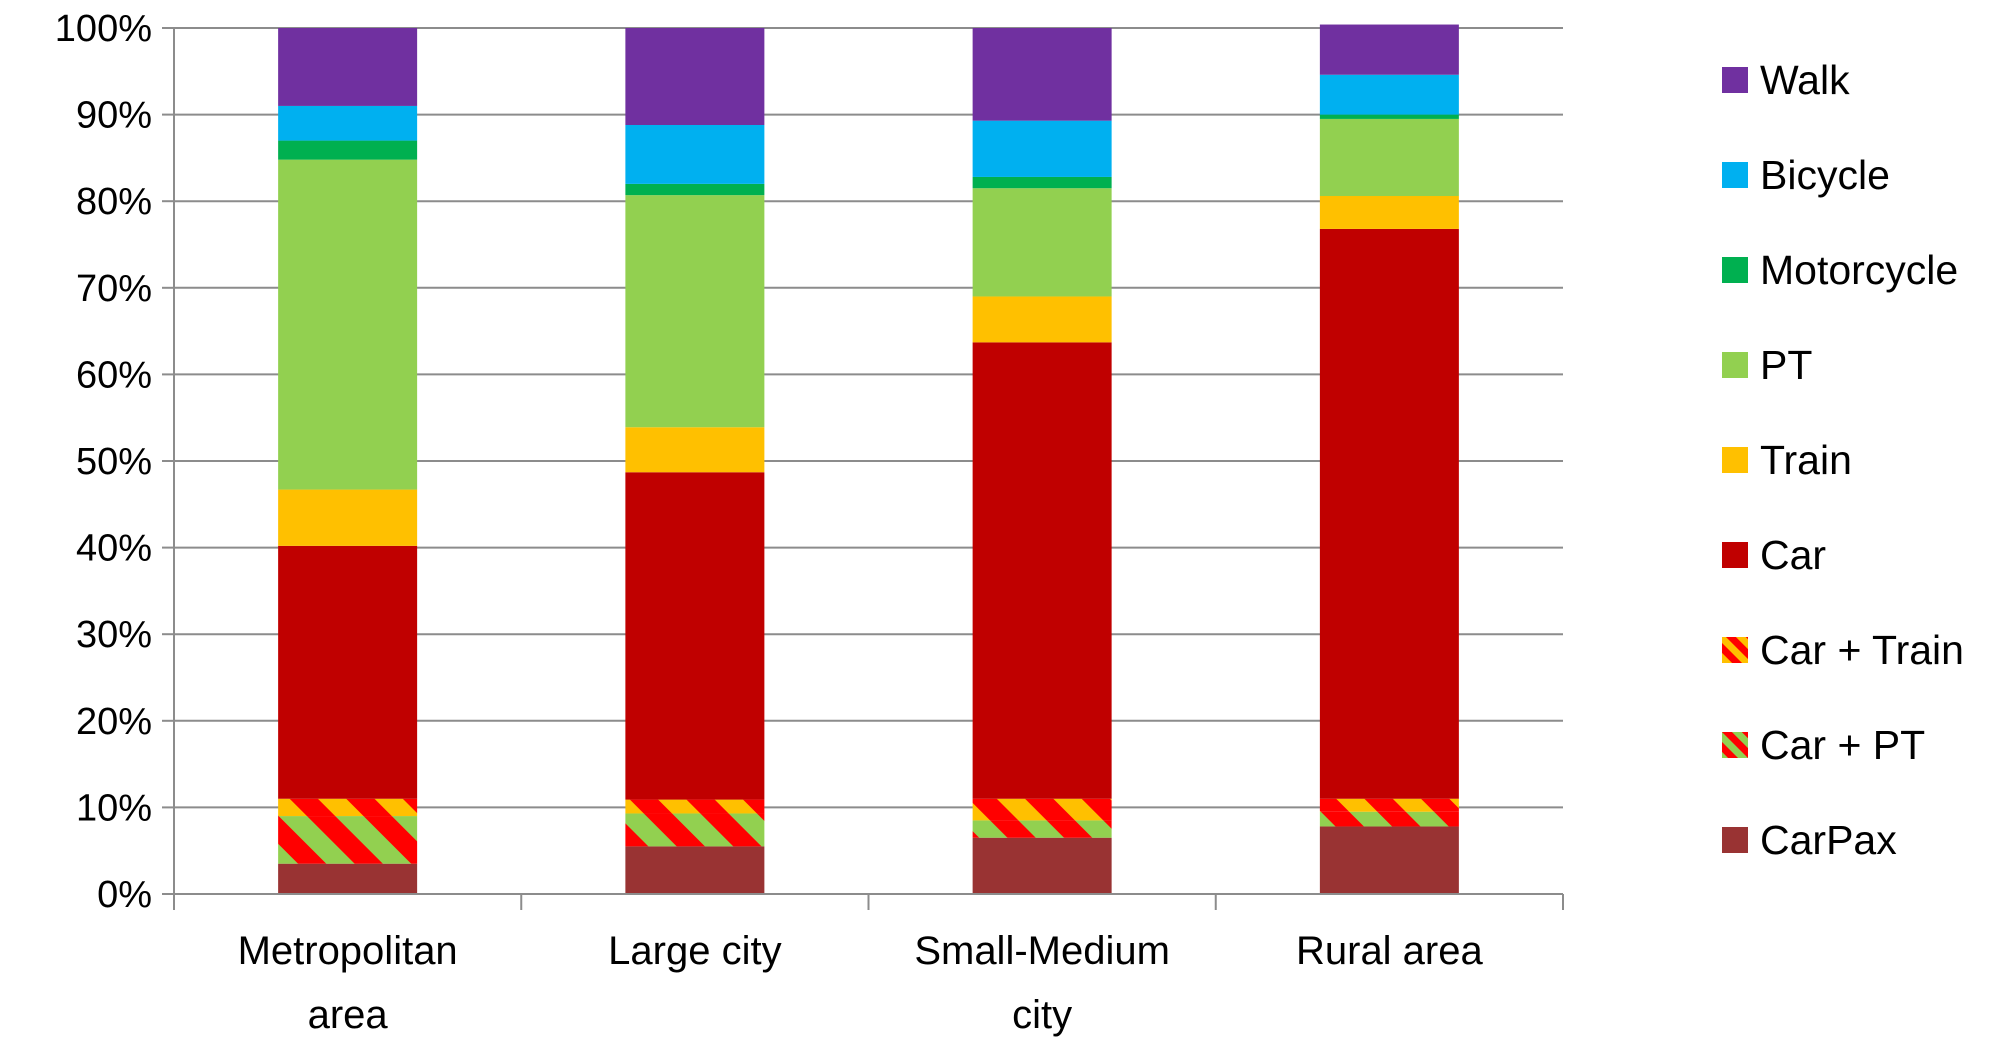  What do you see at coordinates (694, 951) in the screenshot?
I see `x-category-label: Large city` at bounding box center [694, 951].